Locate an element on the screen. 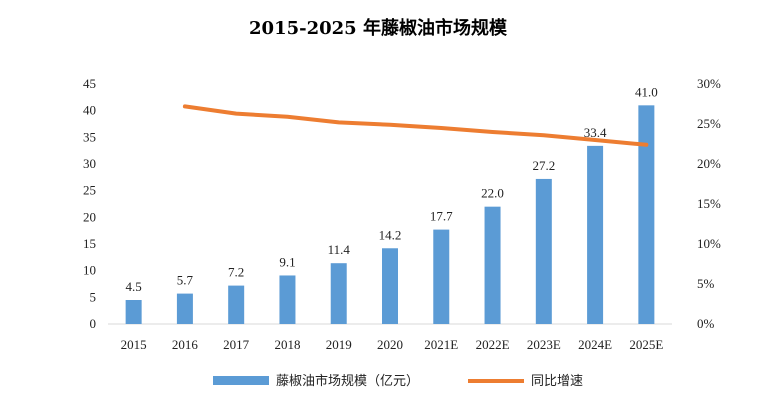  bar-data-label: 7.2 is located at coordinates (236, 272).